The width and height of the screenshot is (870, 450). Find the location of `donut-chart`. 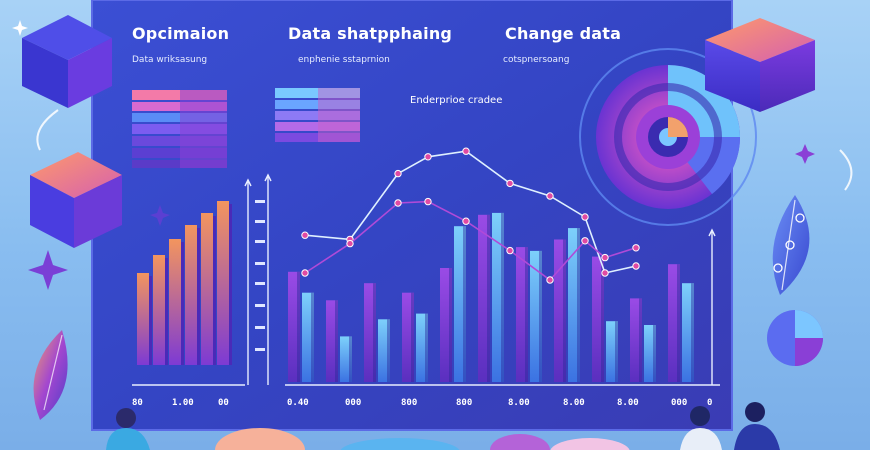

donut-chart is located at coordinates (668, 137).